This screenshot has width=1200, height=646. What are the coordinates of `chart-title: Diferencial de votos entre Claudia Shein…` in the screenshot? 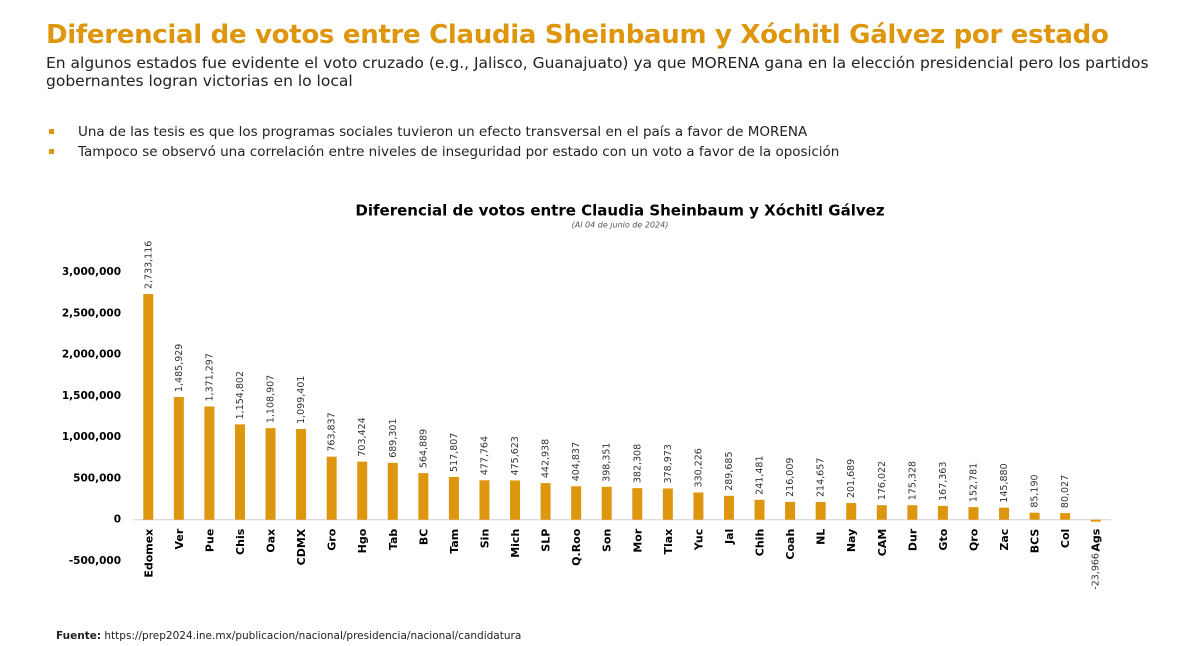 It's located at (619, 211).